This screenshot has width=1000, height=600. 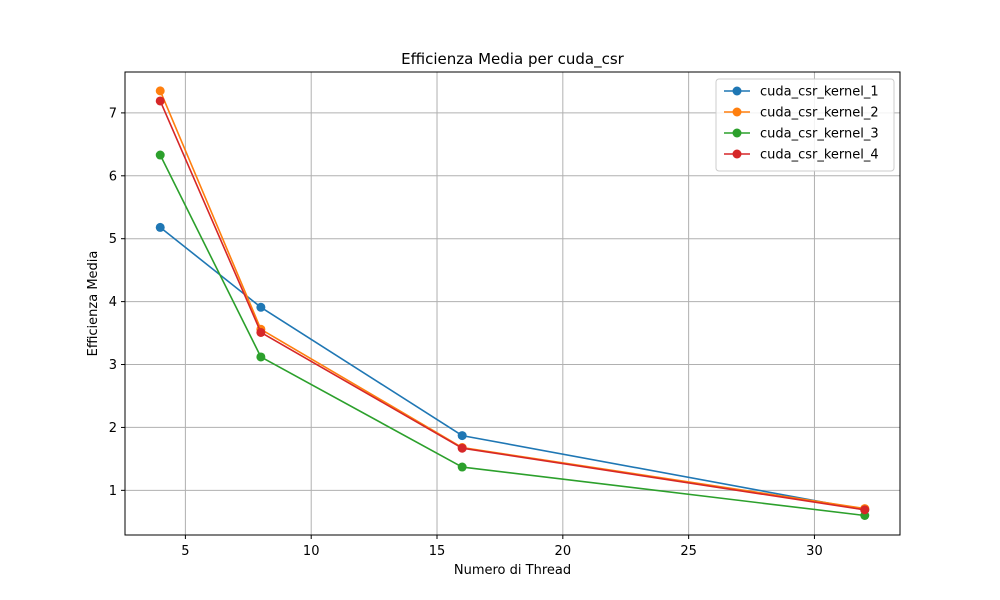 What do you see at coordinates (113, 491) in the screenshot?
I see `y-tick-label: 1` at bounding box center [113, 491].